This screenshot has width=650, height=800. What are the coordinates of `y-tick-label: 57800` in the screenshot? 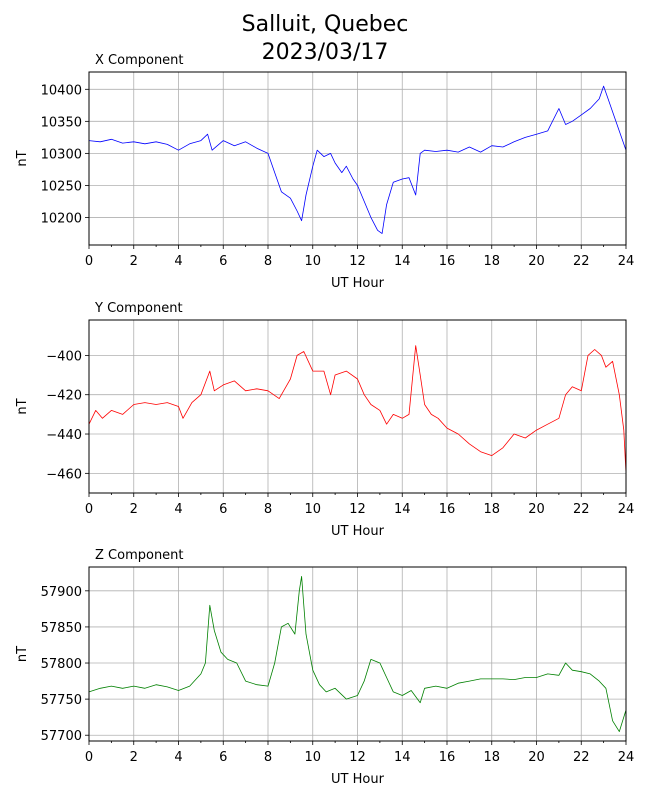 It's located at (61, 664).